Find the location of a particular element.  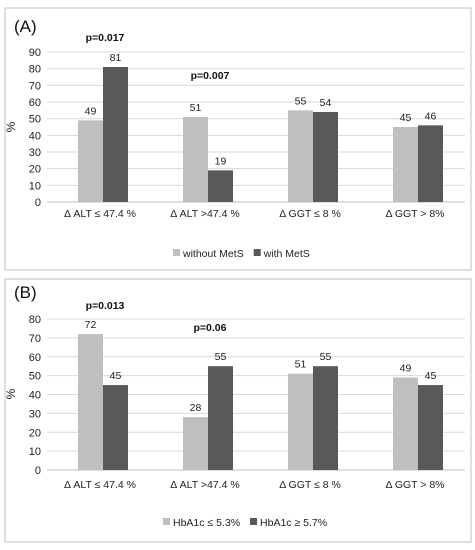

legend-entry: without MetS is located at coordinates (213, 254).